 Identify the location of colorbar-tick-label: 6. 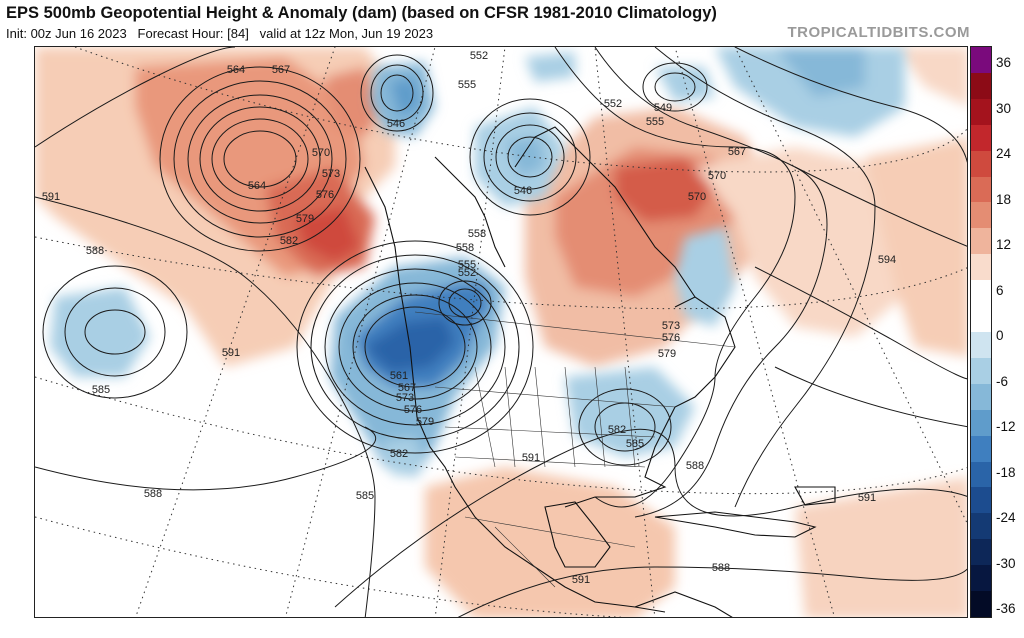
(1000, 290).